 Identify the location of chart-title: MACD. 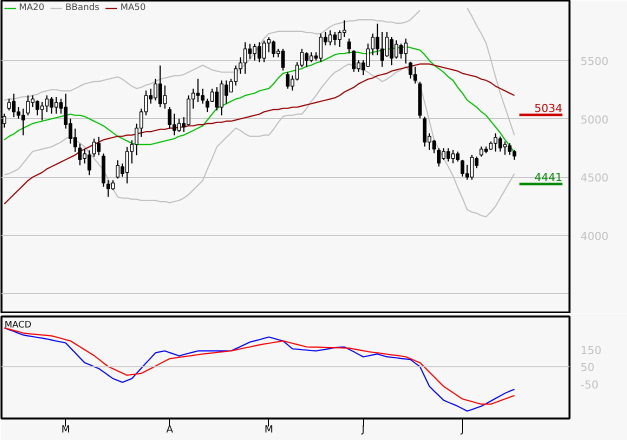
(18, 325).